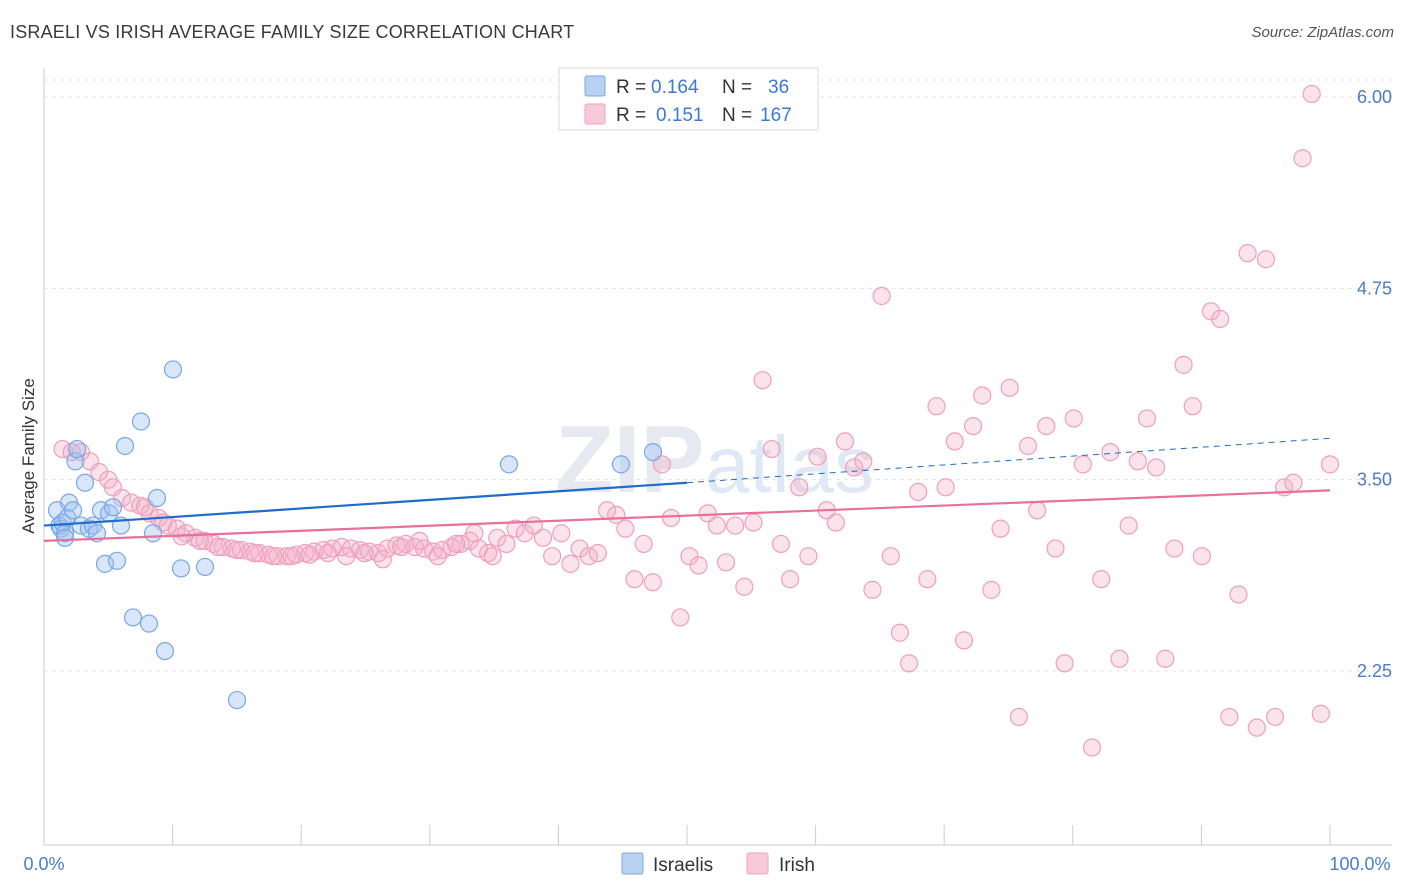 This screenshot has height=892, width=1406. I want to click on y-tick-label: 4.75, so click(1374, 288).